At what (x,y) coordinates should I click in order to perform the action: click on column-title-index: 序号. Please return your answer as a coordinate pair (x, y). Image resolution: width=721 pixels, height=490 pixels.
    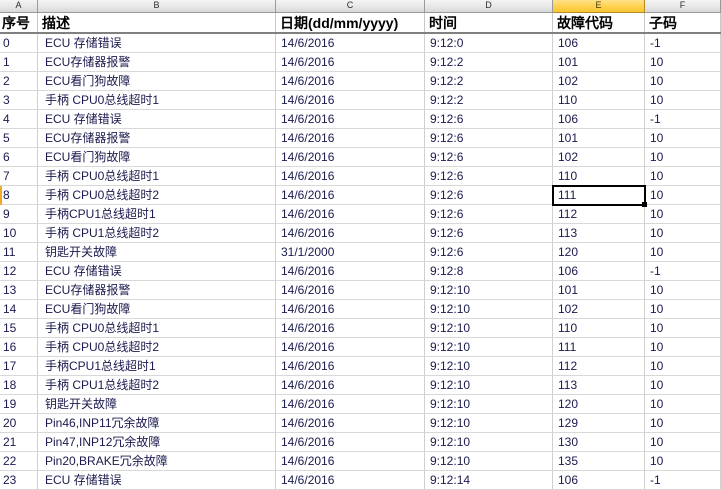
    Looking at the image, I should click on (19, 22).